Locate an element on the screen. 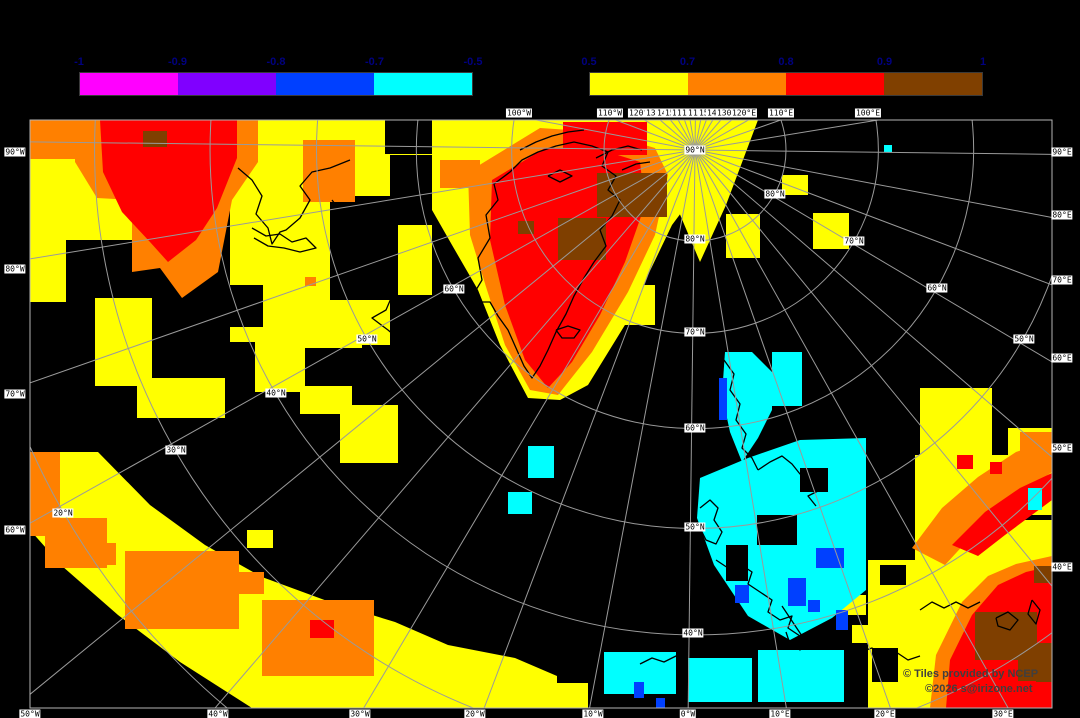 This screenshot has height=718, width=1080. grid-label: 70°E is located at coordinates (1062, 280).